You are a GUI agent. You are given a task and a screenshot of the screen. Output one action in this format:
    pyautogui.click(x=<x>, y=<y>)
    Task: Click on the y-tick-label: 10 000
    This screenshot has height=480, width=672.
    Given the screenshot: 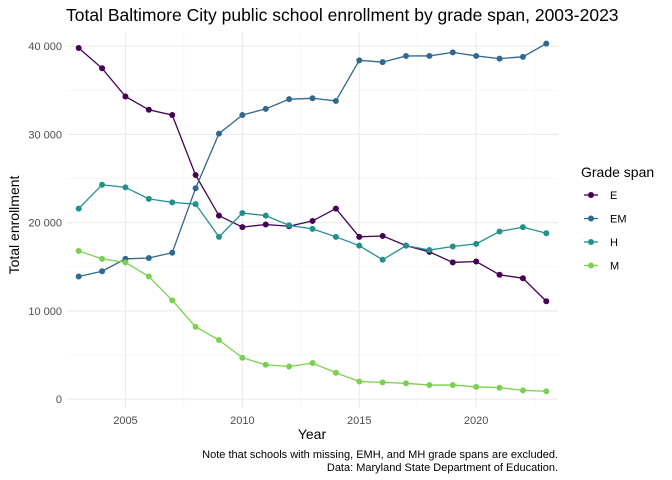 What is the action you would take?
    pyautogui.click(x=45, y=312)
    